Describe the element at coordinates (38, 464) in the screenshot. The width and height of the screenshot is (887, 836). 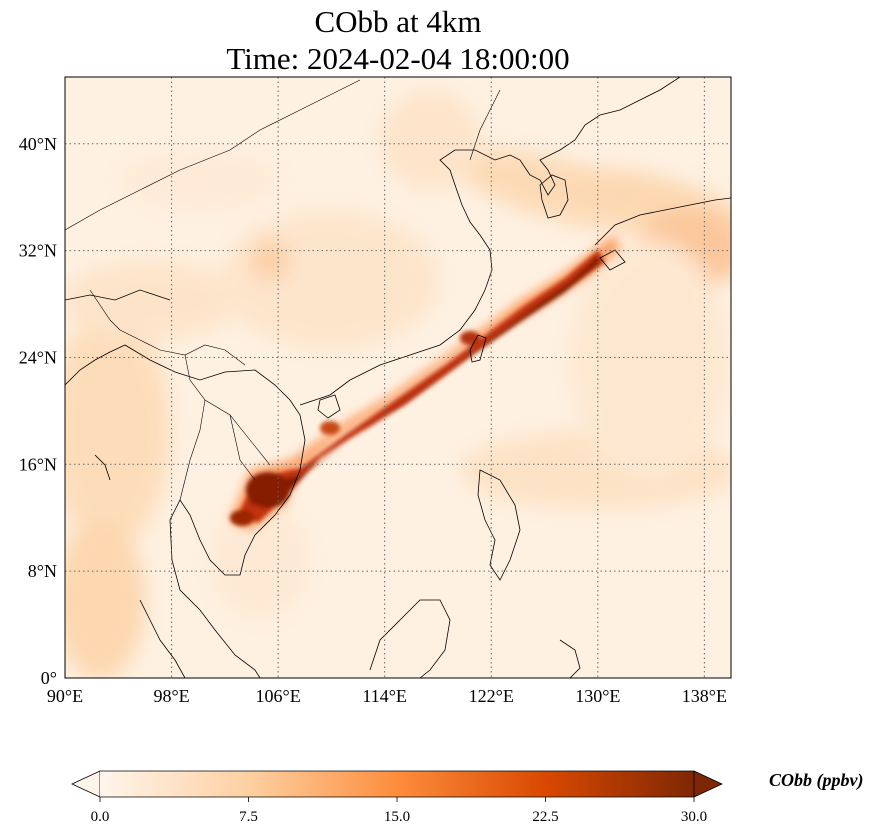
I see `latitude-tick-label: 16°N` at that location.